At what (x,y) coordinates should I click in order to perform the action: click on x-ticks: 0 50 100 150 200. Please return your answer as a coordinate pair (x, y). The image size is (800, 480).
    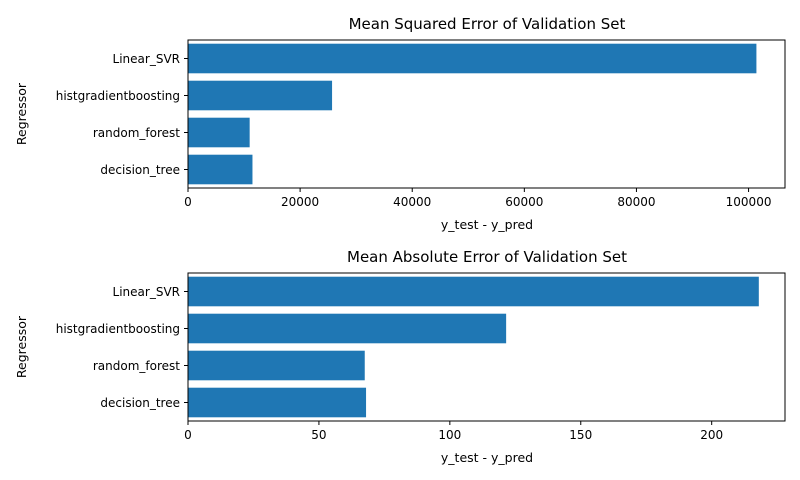
    Looking at the image, I should click on (453, 431).